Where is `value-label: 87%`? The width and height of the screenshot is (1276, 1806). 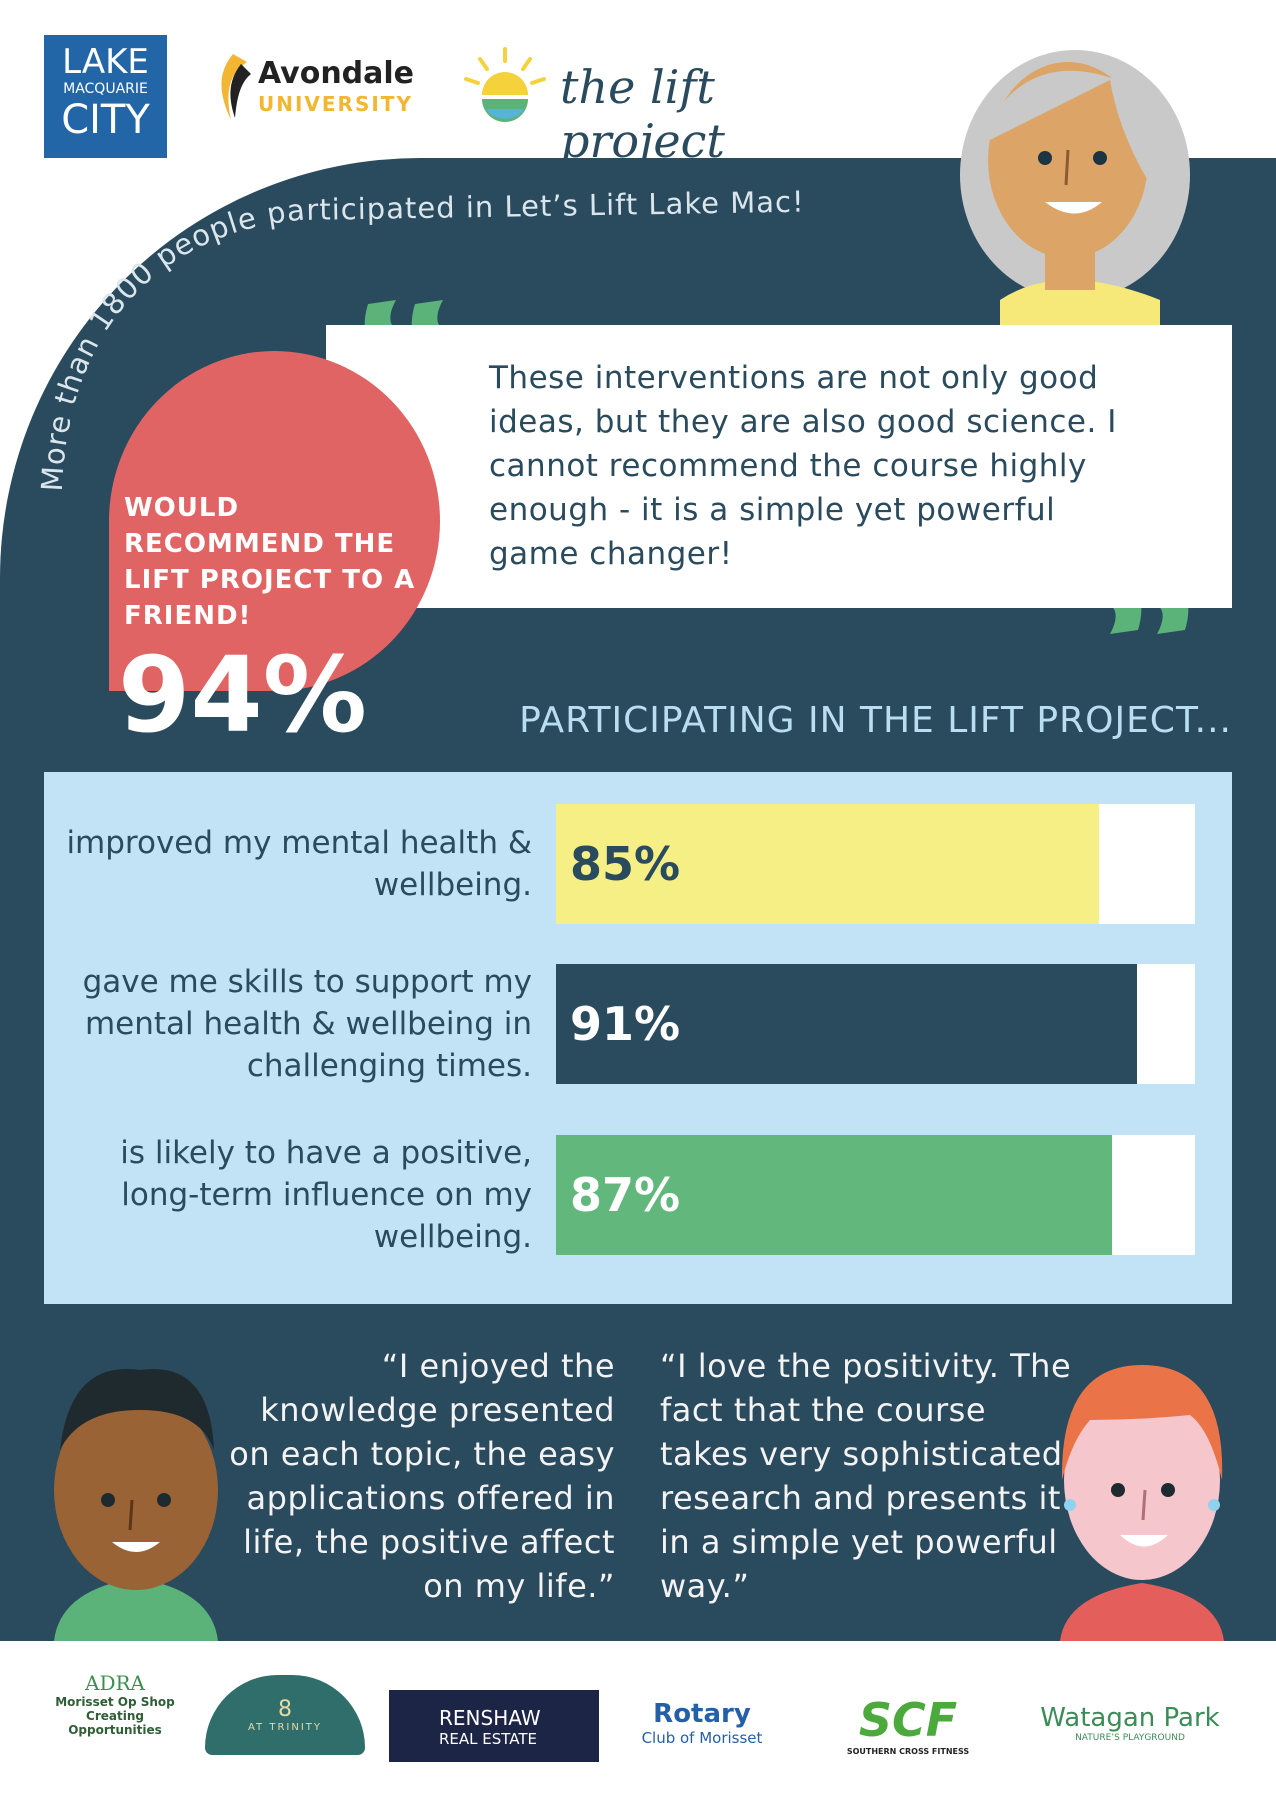
value-label: 87% is located at coordinates (625, 1195).